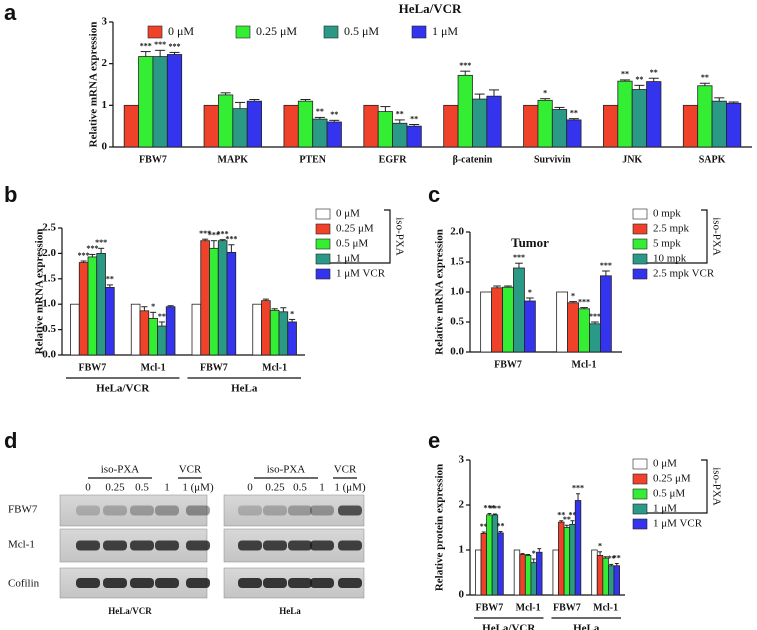 The height and width of the screenshot is (630, 757). I want to click on group-label: HeLa/VCR, so click(509, 626).